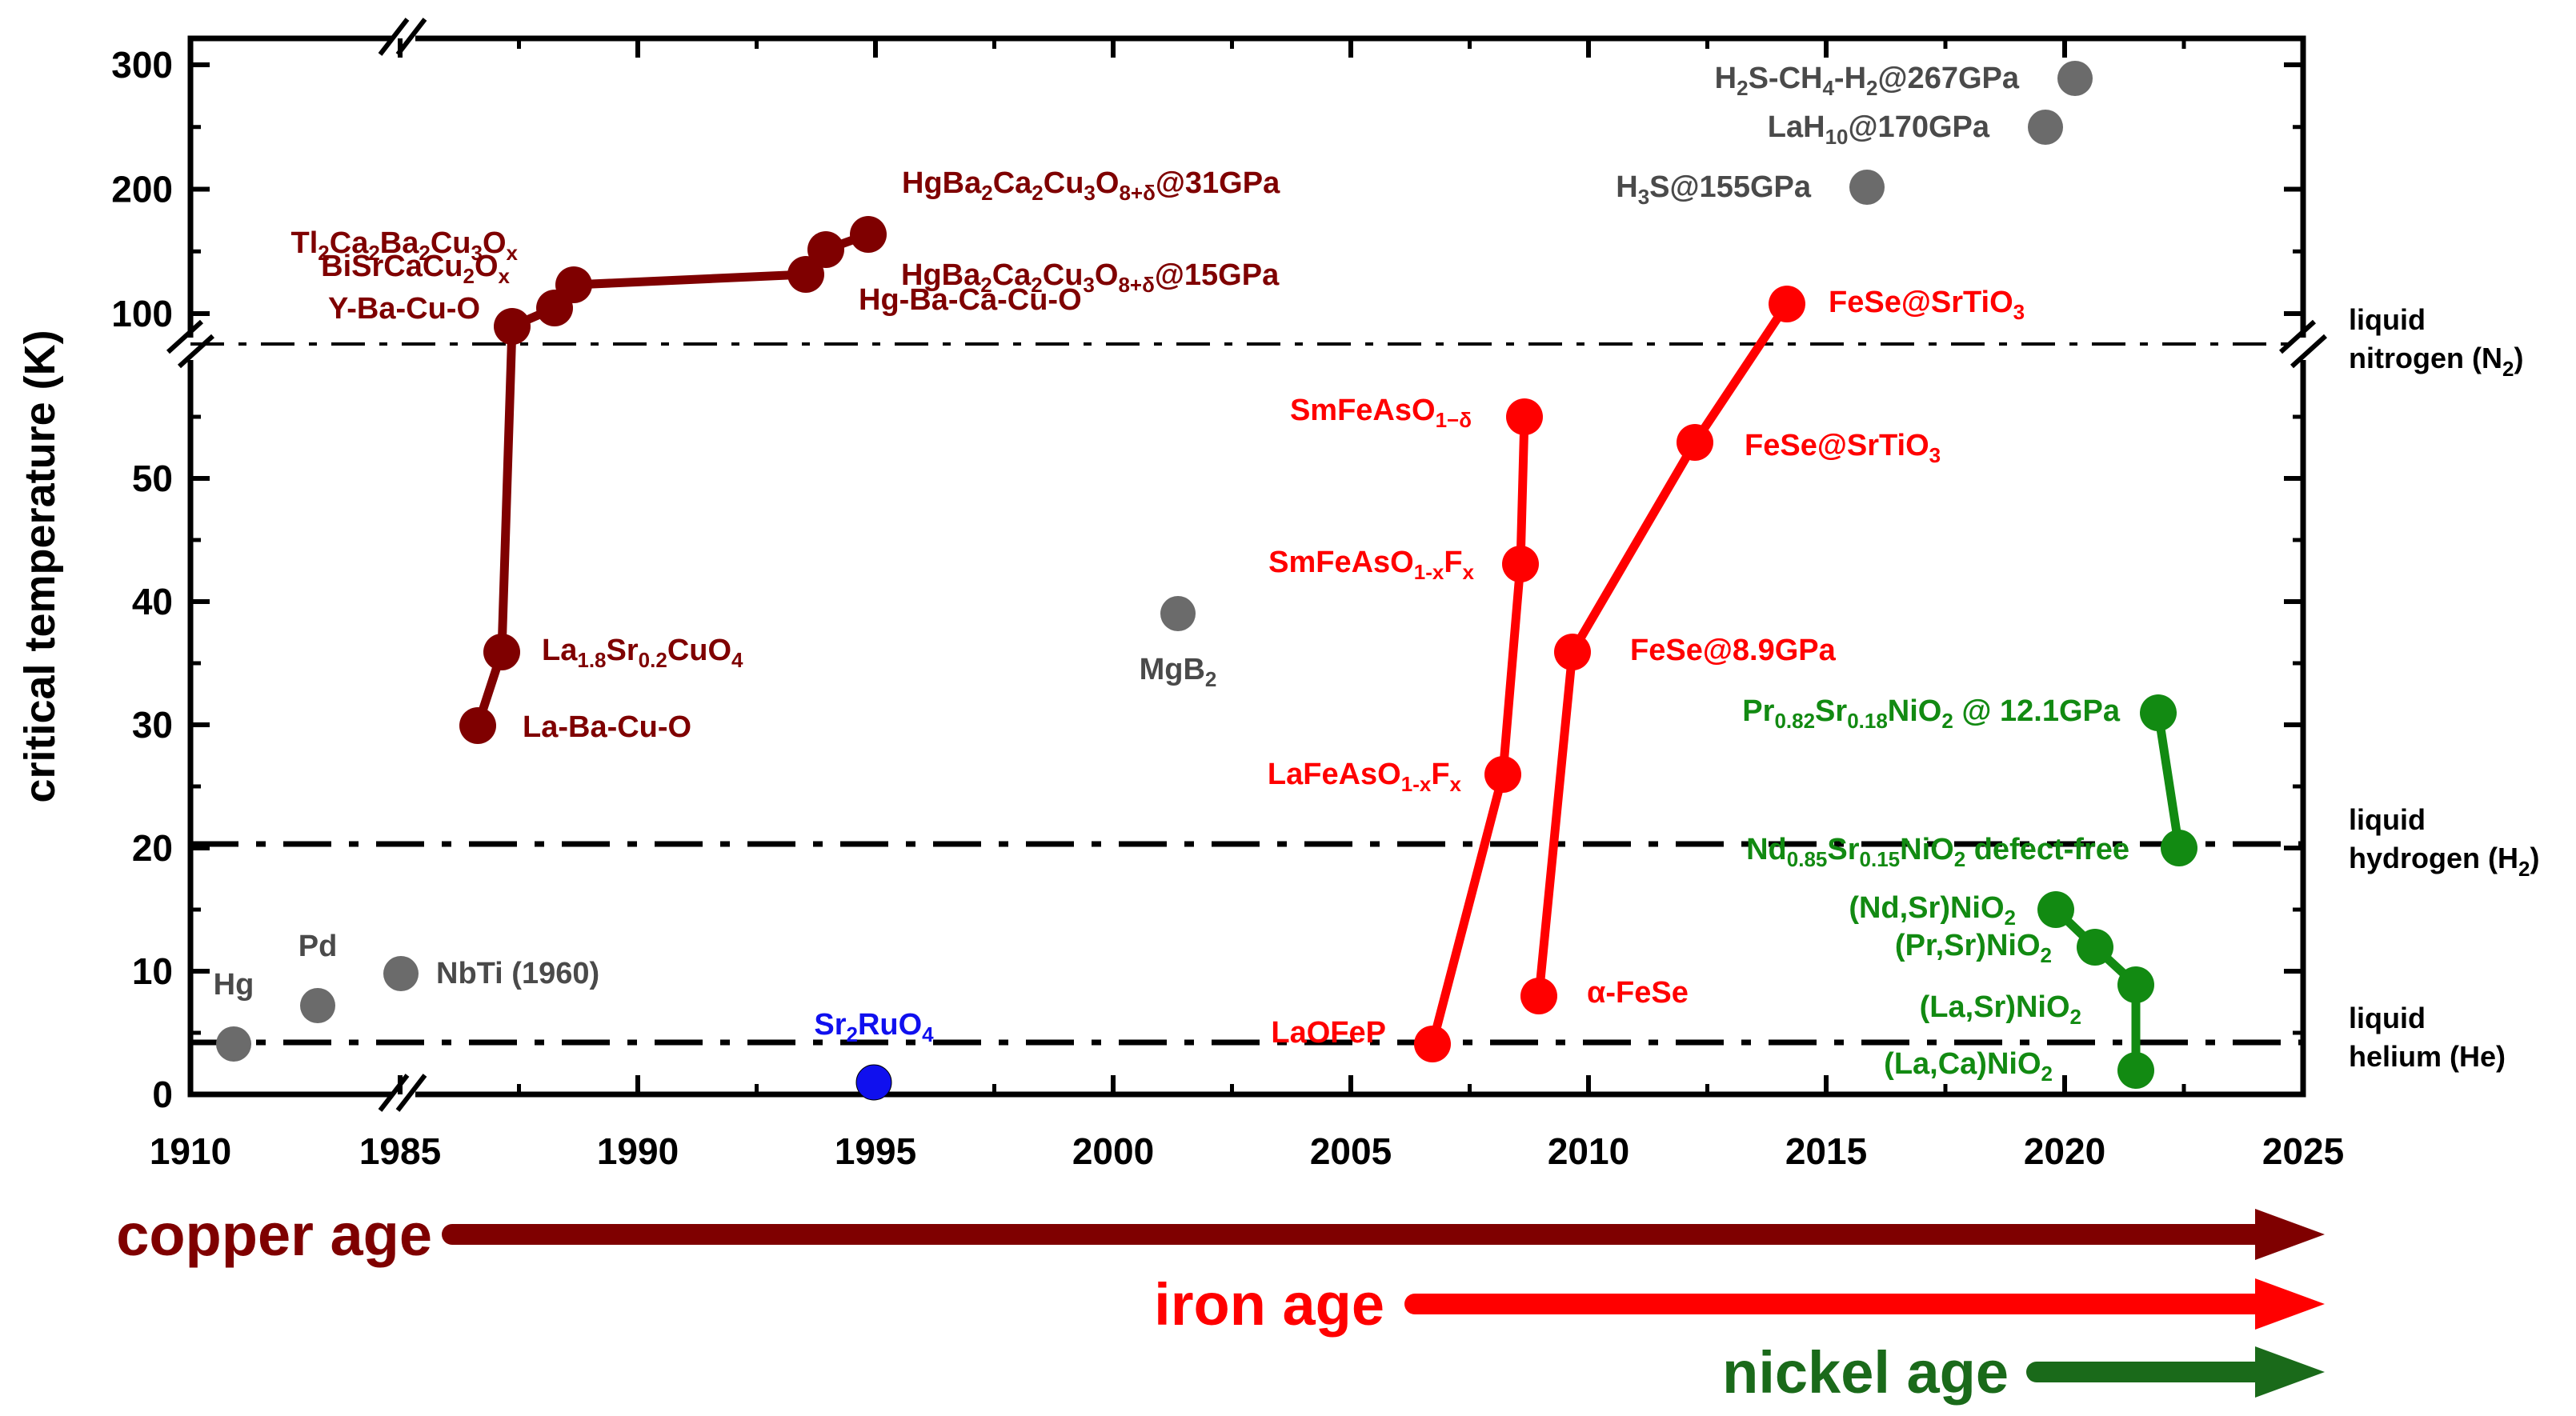 Image resolution: width=2576 pixels, height=1416 pixels. I want to click on label-subscript: 1.8, so click(591, 660).